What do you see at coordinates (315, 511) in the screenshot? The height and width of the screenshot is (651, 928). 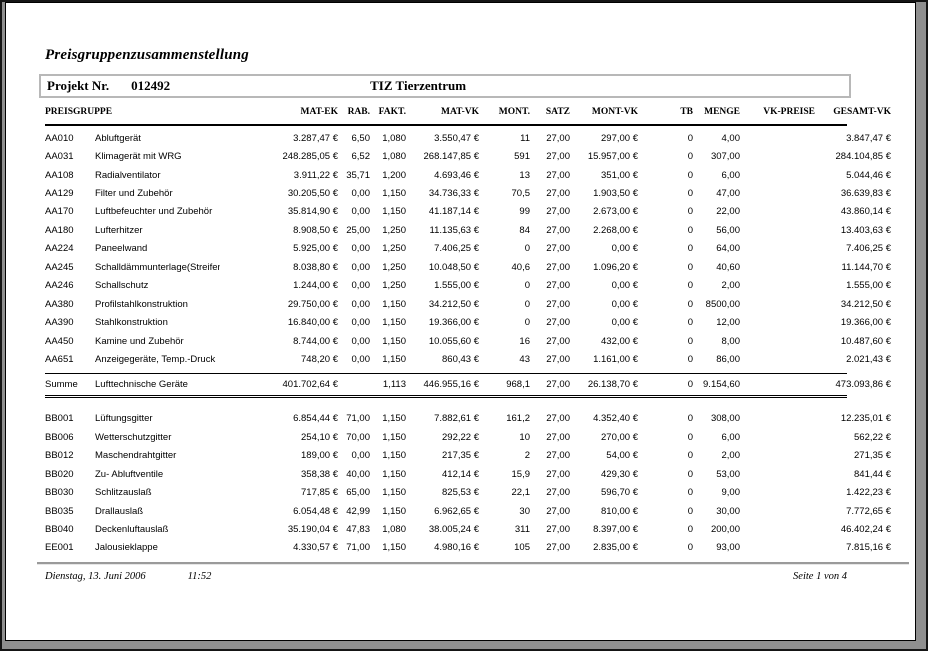 I see `table-cell: 6.054,48 €` at bounding box center [315, 511].